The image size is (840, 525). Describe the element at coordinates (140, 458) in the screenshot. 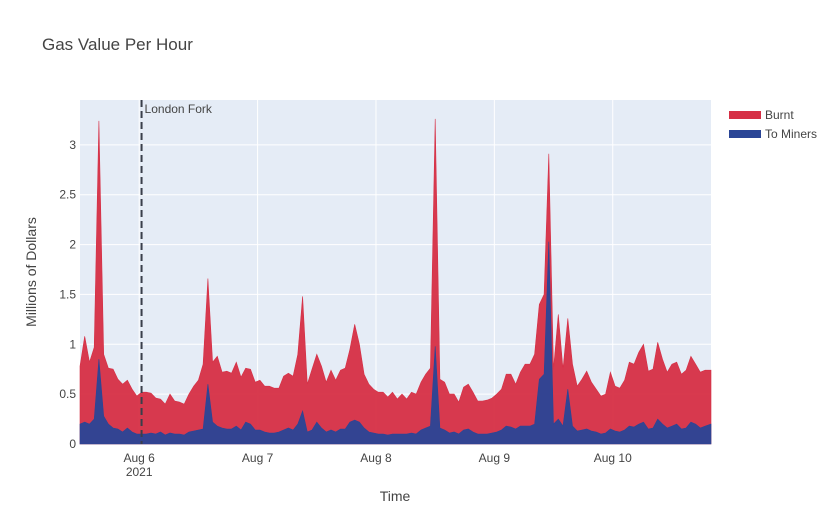

I see `x-tick-label: Aug 6` at that location.